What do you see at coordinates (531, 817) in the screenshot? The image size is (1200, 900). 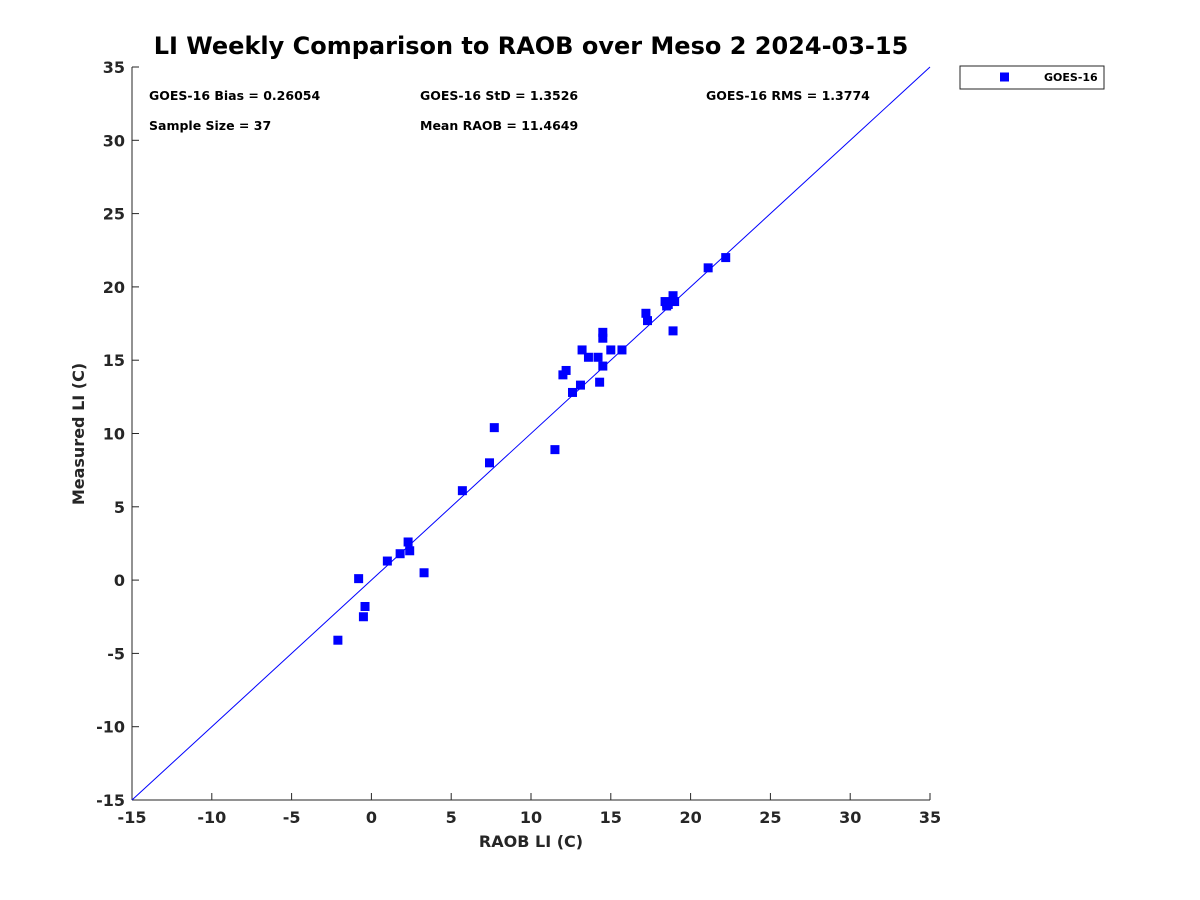 I see `x-tick-label: 10` at bounding box center [531, 817].